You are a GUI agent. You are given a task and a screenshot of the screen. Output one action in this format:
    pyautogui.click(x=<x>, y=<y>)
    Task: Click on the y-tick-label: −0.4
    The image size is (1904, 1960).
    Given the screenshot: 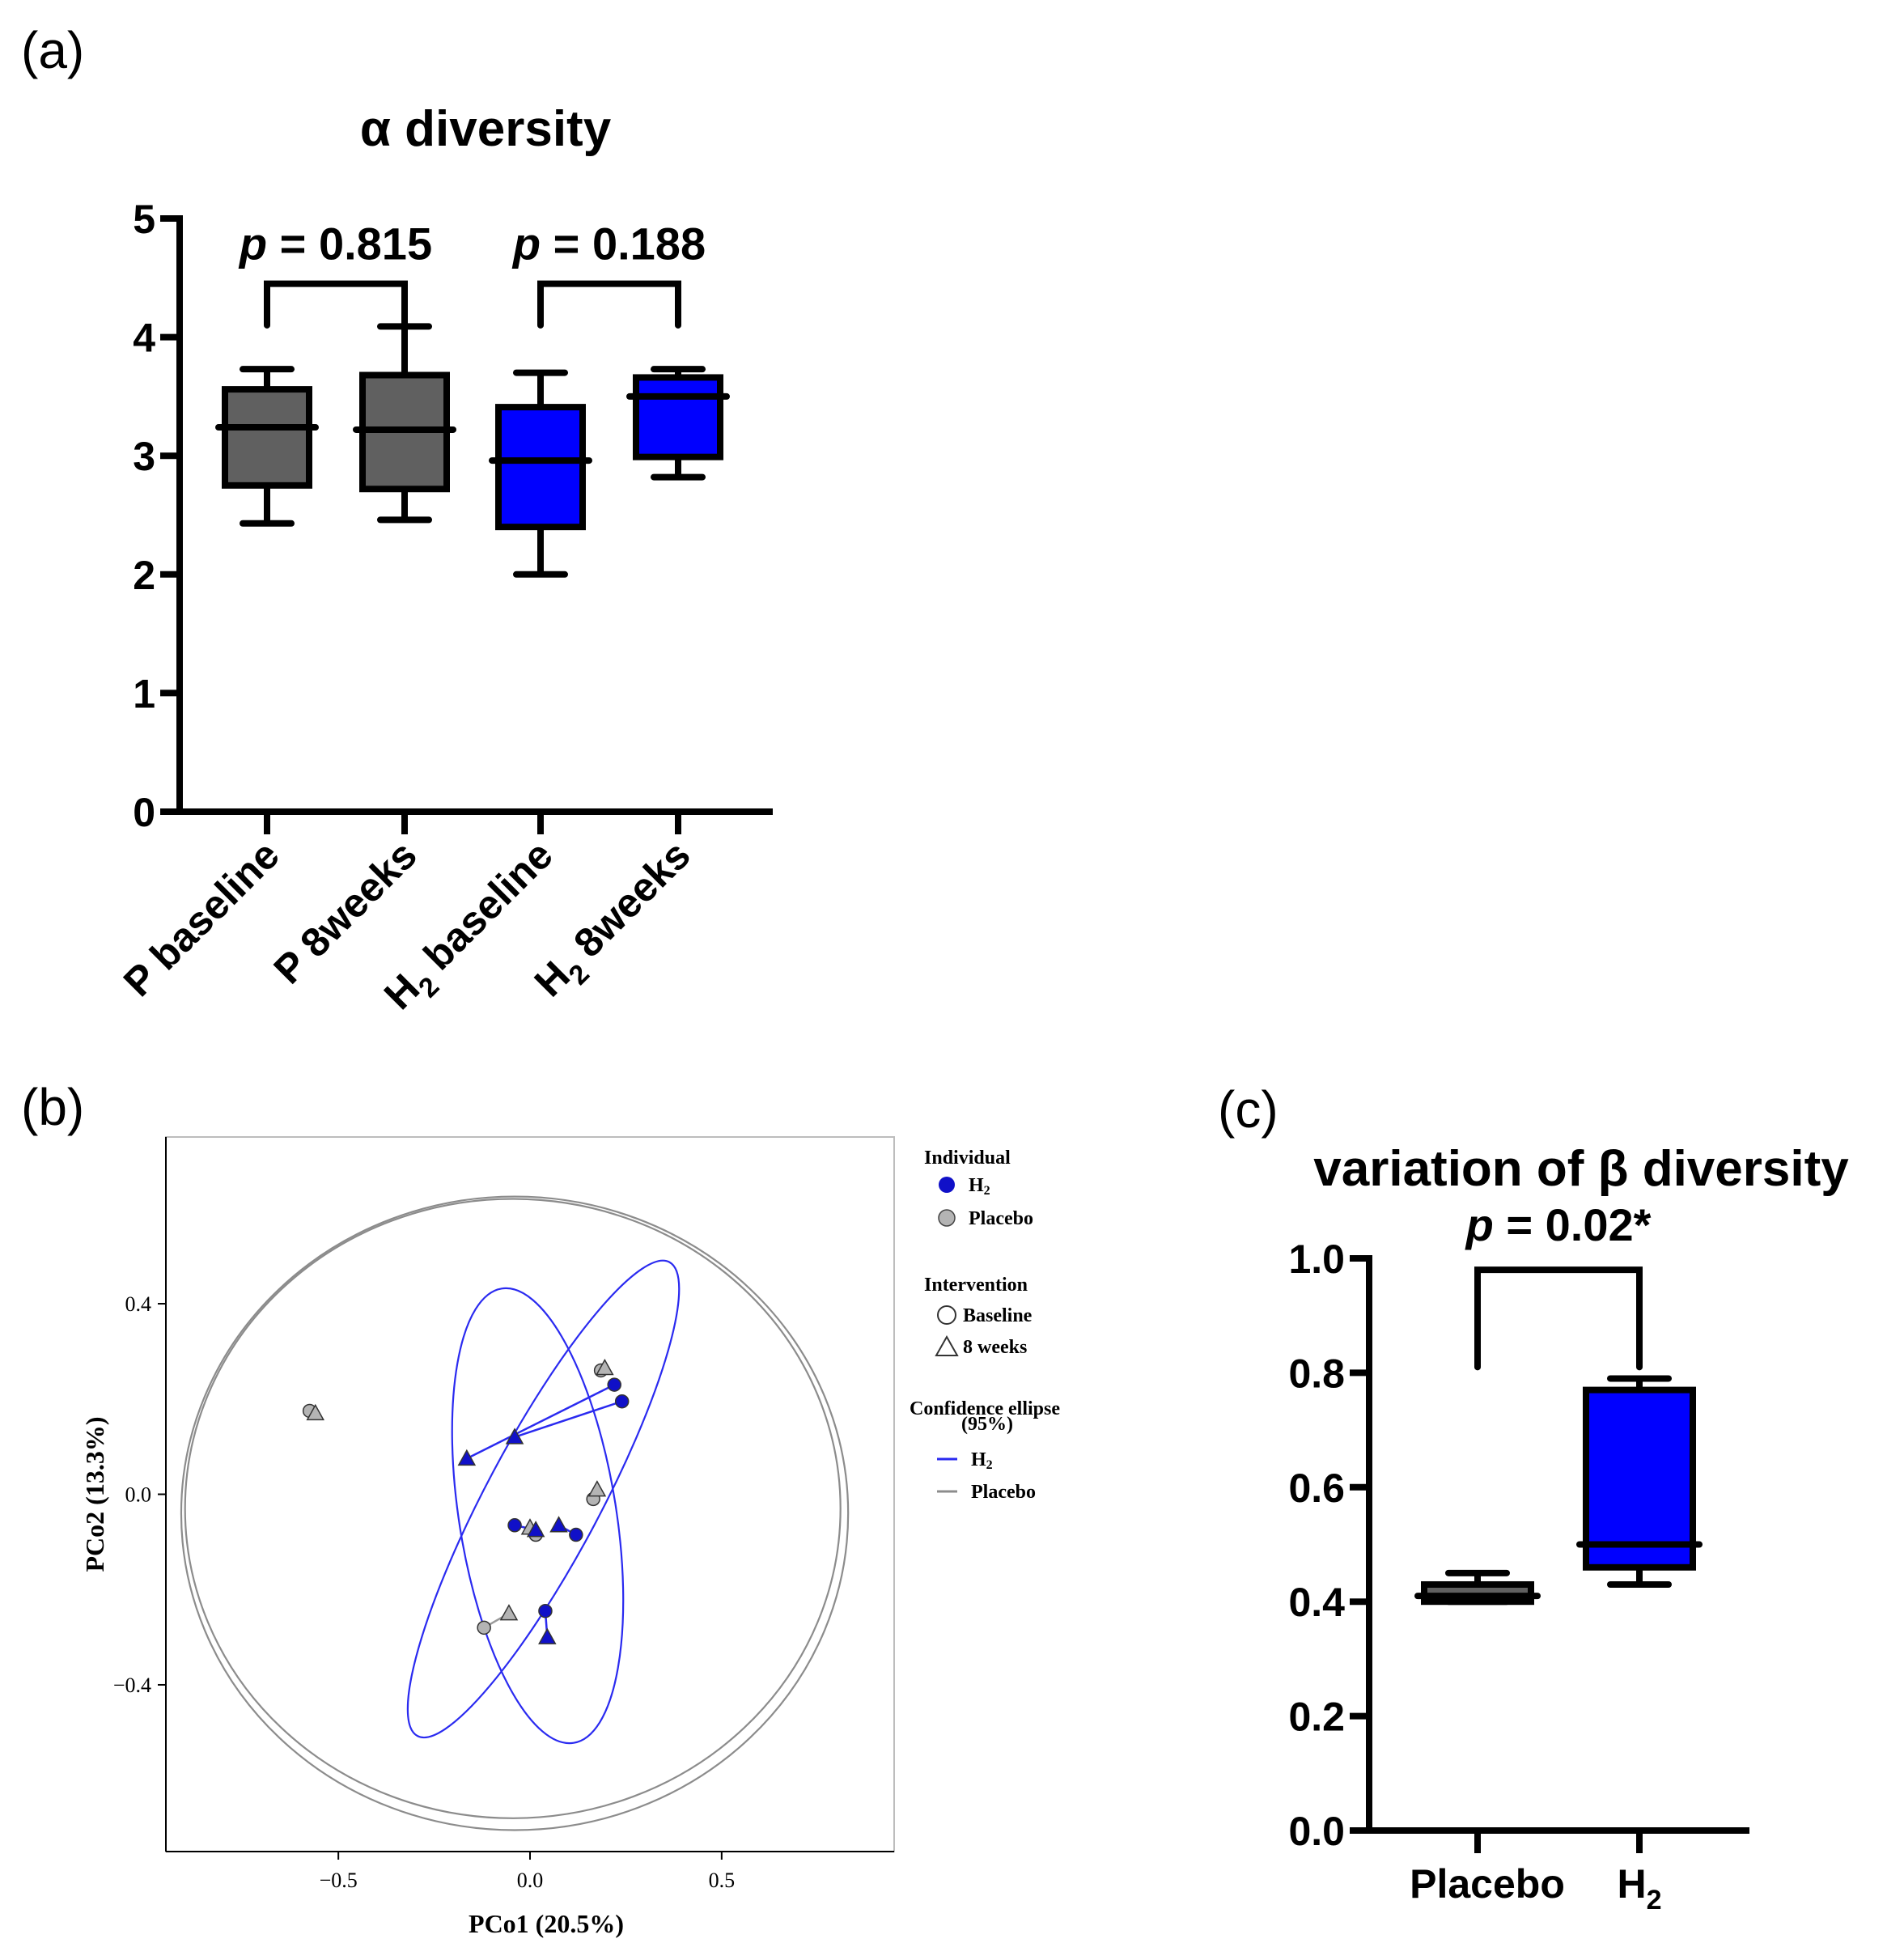 What is the action you would take?
    pyautogui.click(x=132, y=1686)
    